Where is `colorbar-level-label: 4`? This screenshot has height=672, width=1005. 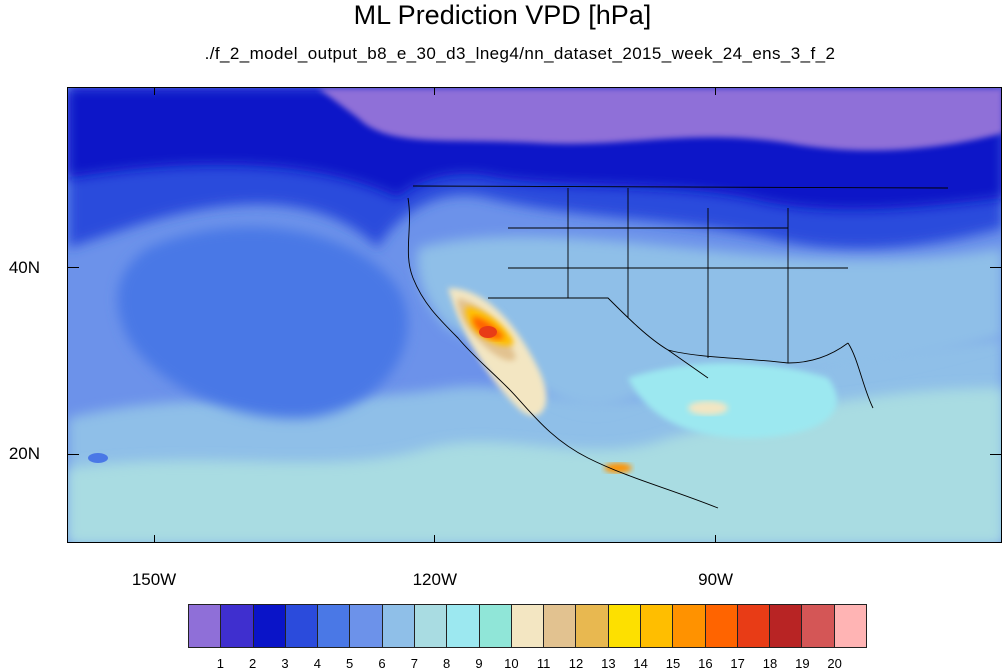 colorbar-level-label: 4 is located at coordinates (317, 663).